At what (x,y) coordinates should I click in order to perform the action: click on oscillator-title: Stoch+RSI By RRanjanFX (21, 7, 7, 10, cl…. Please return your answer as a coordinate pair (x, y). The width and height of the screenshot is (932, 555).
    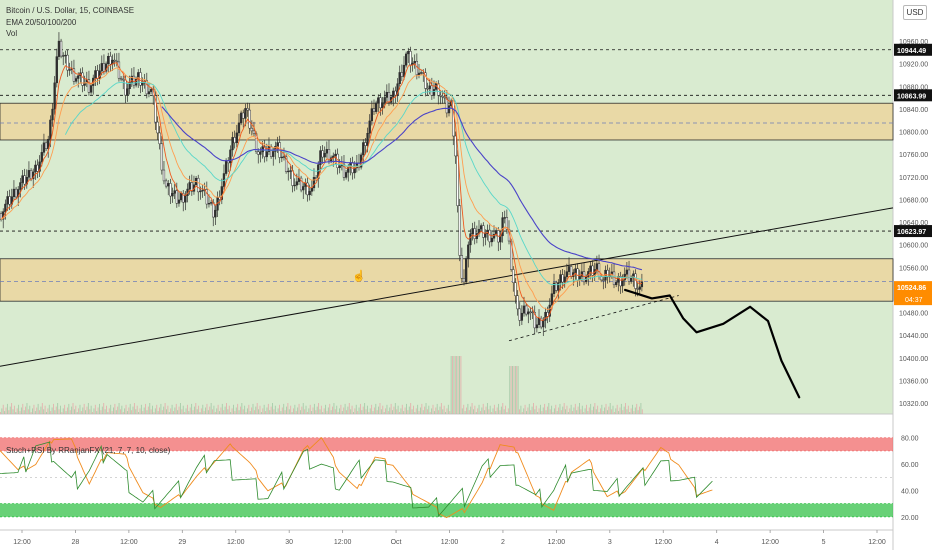
    Looking at the image, I should click on (88, 450).